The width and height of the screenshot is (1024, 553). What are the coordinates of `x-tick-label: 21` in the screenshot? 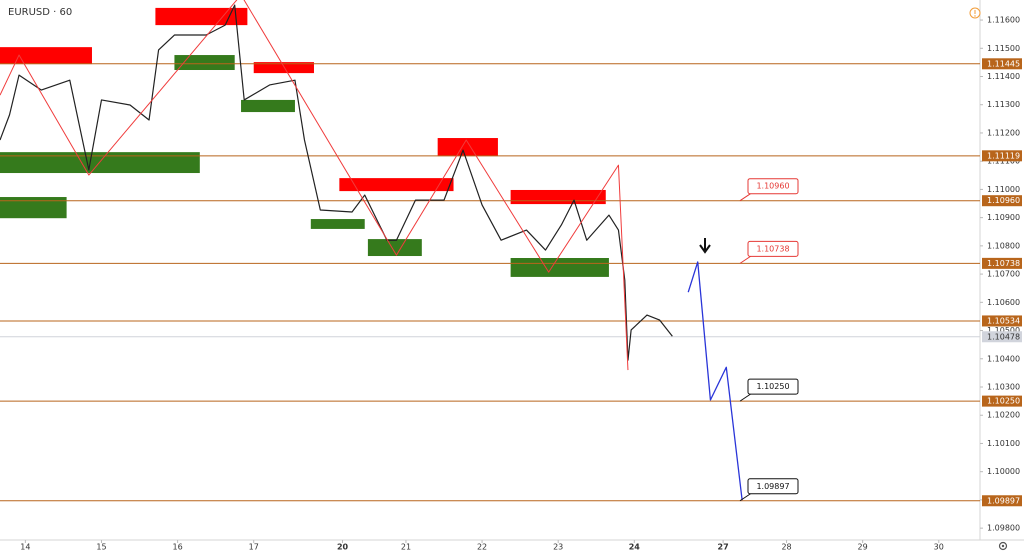 It's located at (406, 547).